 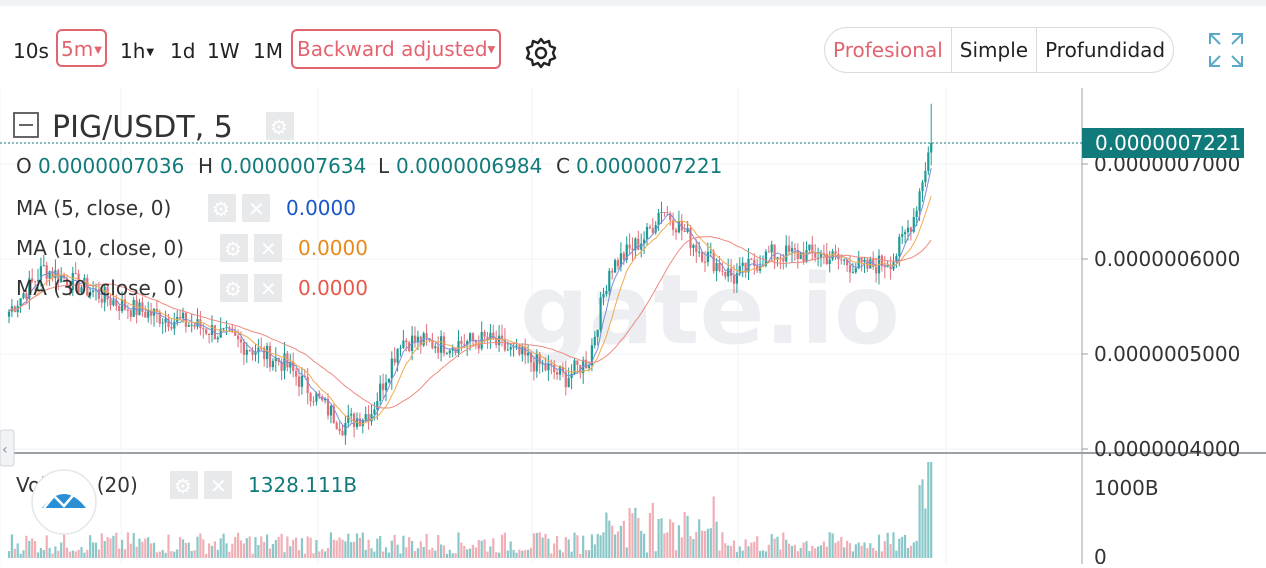 I want to click on ma10-settings-icon, so click(x=234, y=248).